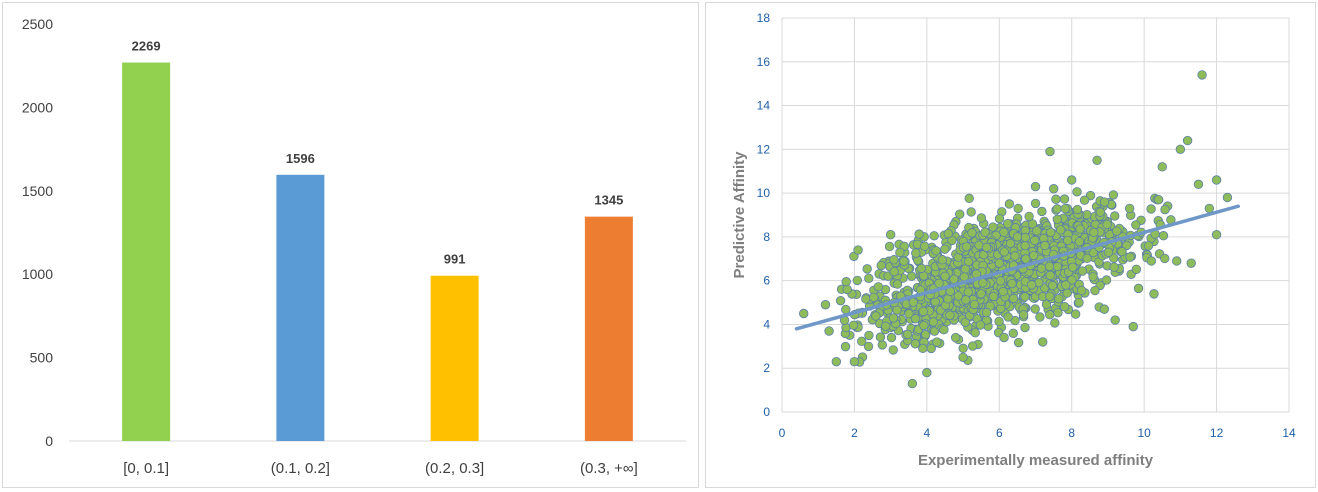 The height and width of the screenshot is (492, 1318). I want to click on y-axis-title: Predictive Affinity, so click(739, 215).